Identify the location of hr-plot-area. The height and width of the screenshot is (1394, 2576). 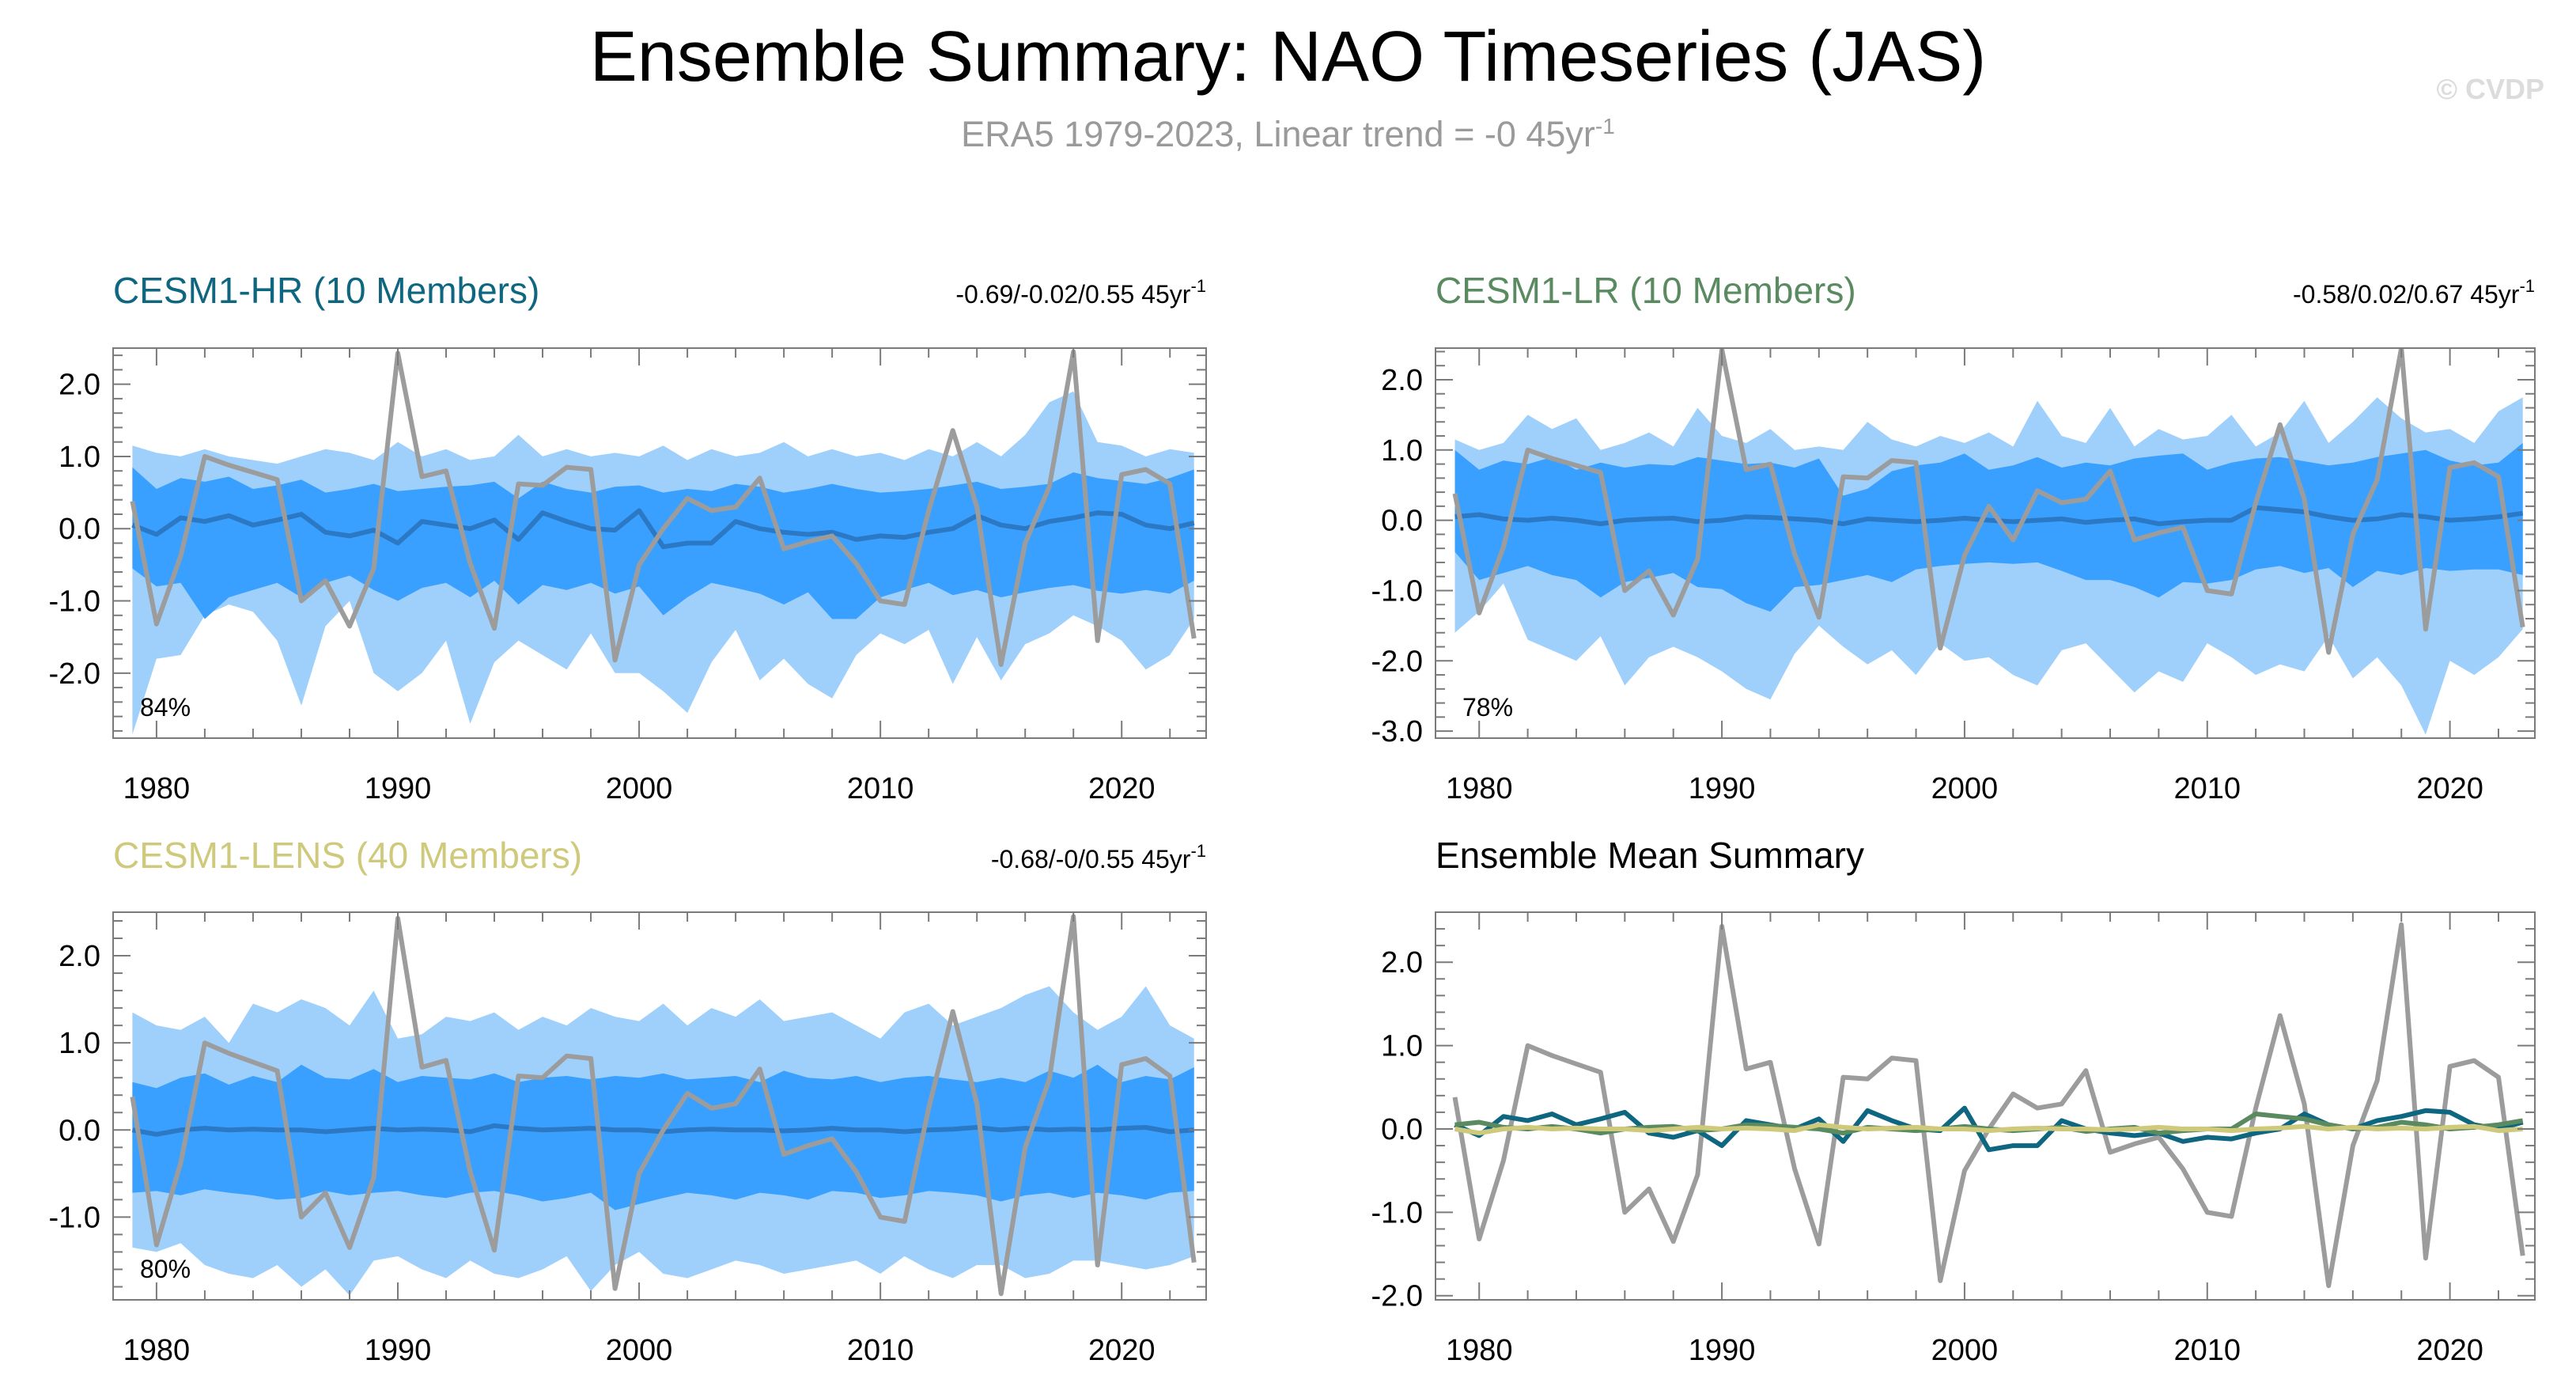
(663, 542).